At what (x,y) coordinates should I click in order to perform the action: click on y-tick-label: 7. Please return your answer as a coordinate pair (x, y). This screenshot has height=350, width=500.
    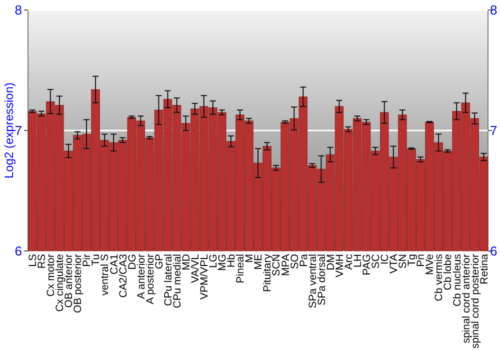
    Looking at the image, I should click on (18, 130).